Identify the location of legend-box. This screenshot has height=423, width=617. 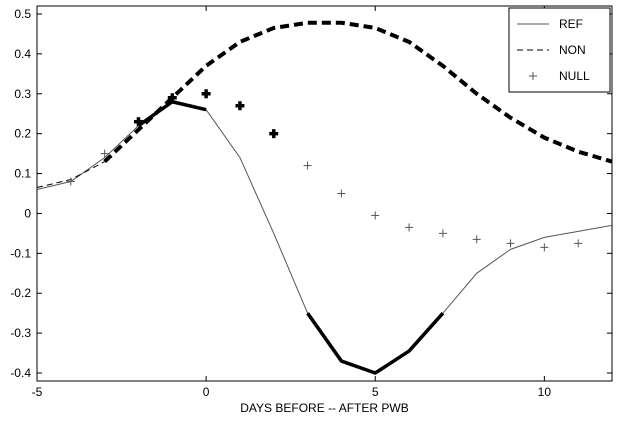
(559, 50).